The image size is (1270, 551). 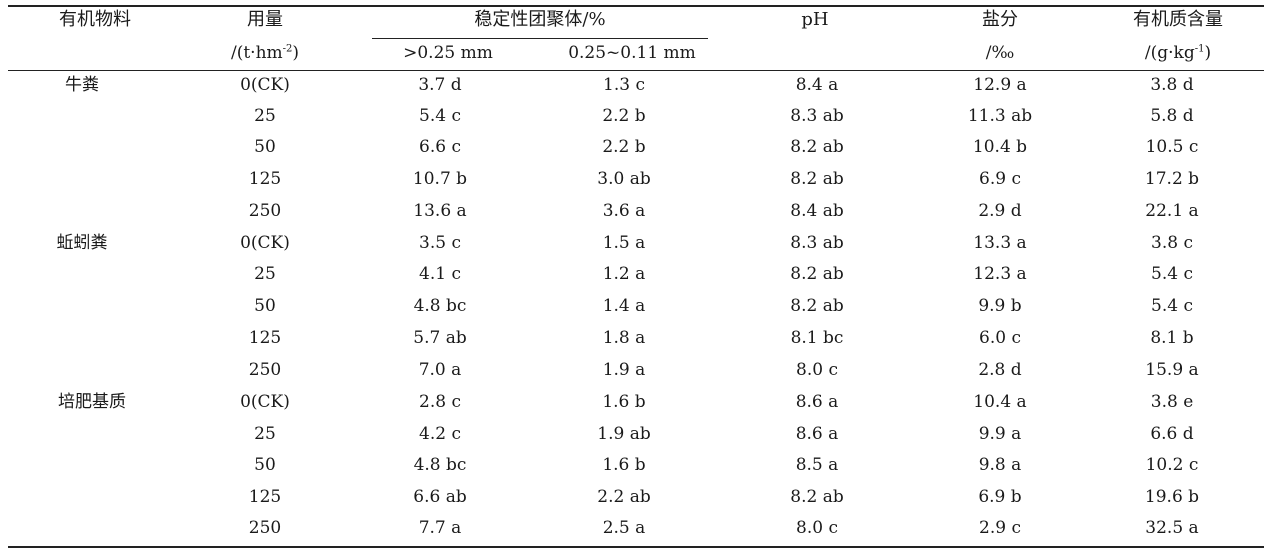 What do you see at coordinates (440, 274) in the screenshot?
I see `cell-agg-gt: 4.1 c` at bounding box center [440, 274].